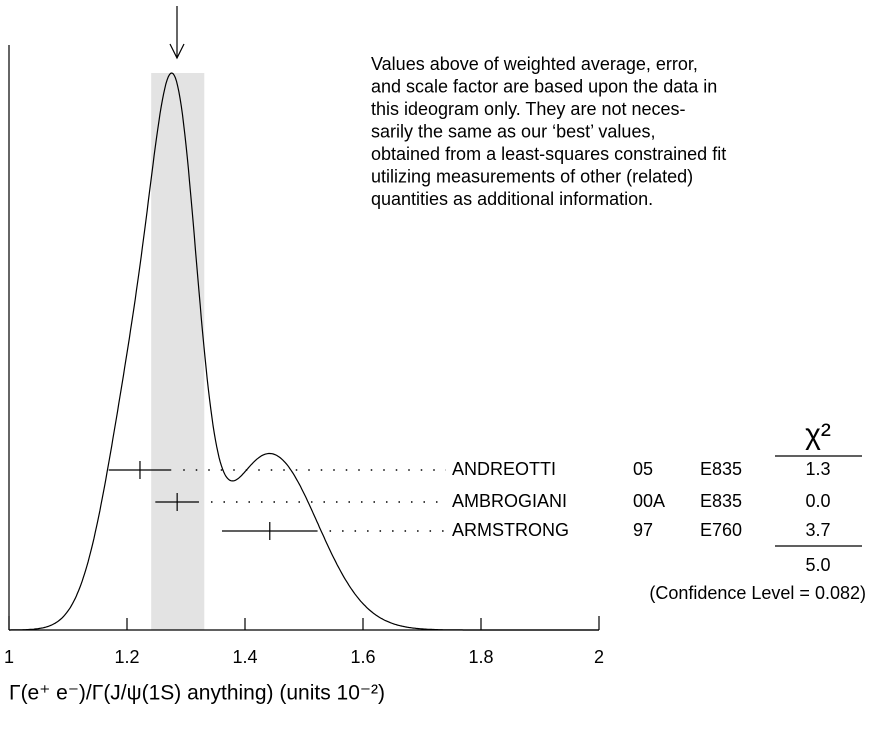  What do you see at coordinates (643, 469) in the screenshot?
I see `measurement-year: 05` at bounding box center [643, 469].